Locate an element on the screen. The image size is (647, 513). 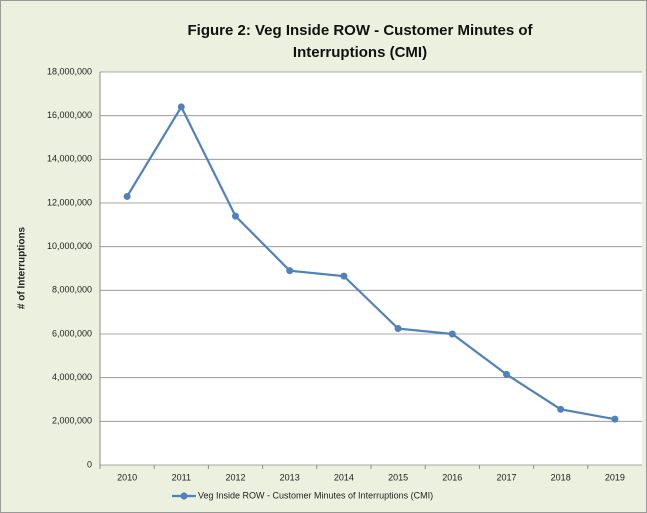
x-tick-label: 2013 is located at coordinates (290, 477).